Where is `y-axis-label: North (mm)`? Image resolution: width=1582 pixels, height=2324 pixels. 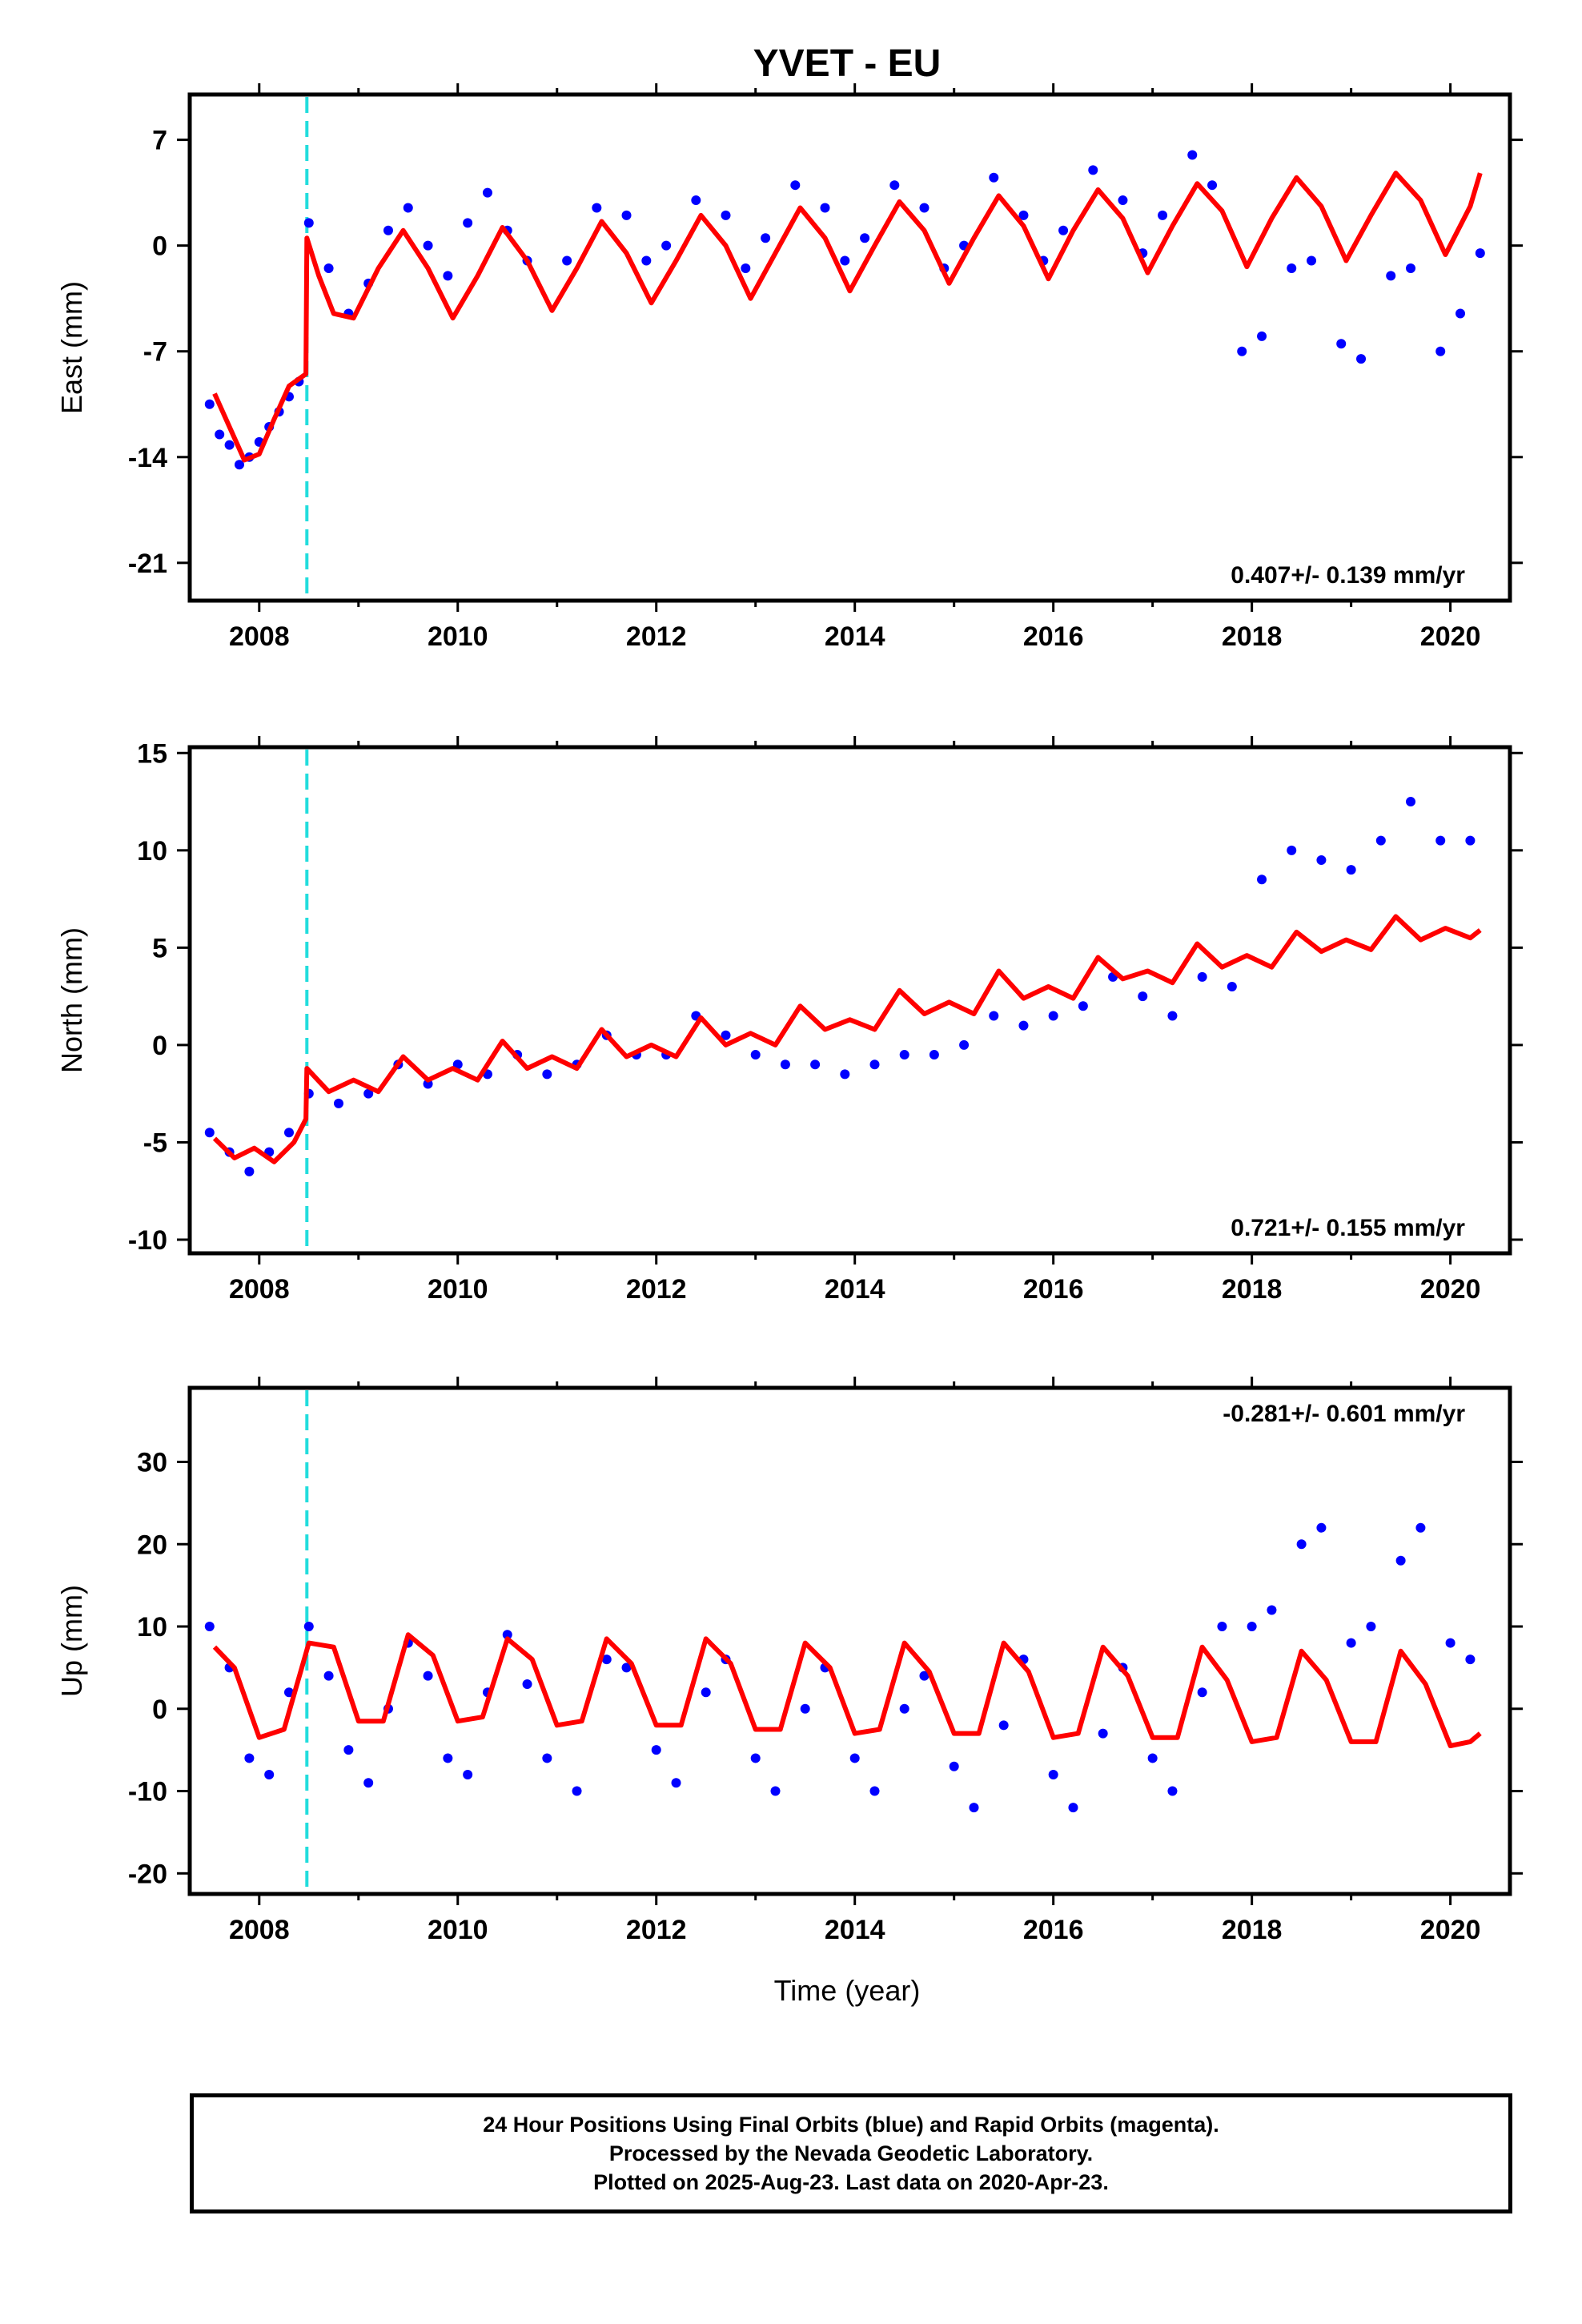 y-axis-label: North (mm) is located at coordinates (71, 1000).